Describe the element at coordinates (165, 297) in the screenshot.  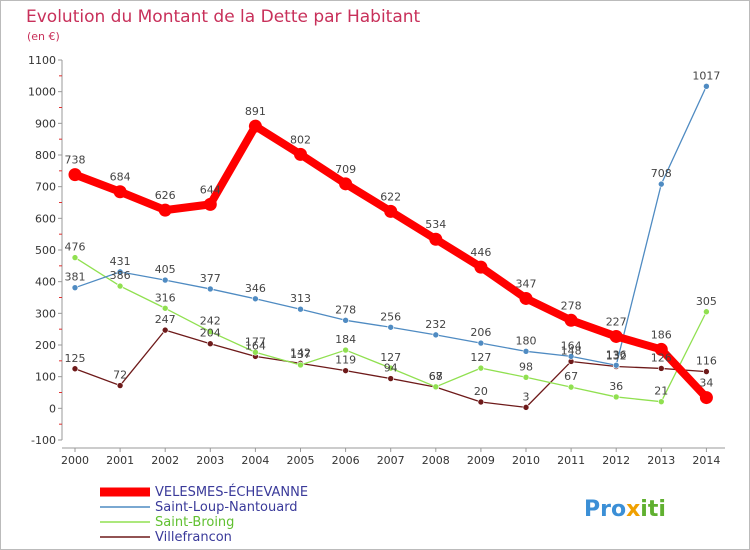
I see `data-label-2: 316` at that location.